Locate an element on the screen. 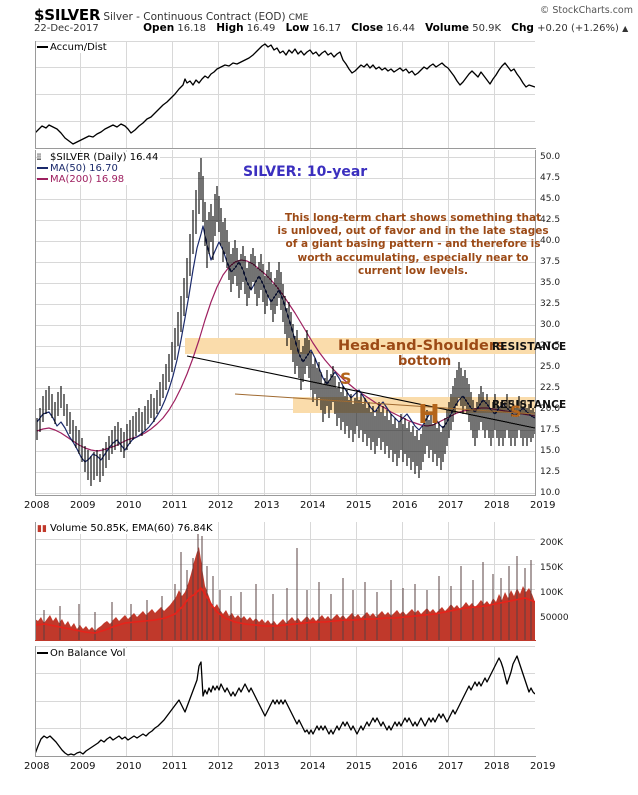 The image size is (638, 795). volume-y-tick: 100K is located at coordinates (552, 593).